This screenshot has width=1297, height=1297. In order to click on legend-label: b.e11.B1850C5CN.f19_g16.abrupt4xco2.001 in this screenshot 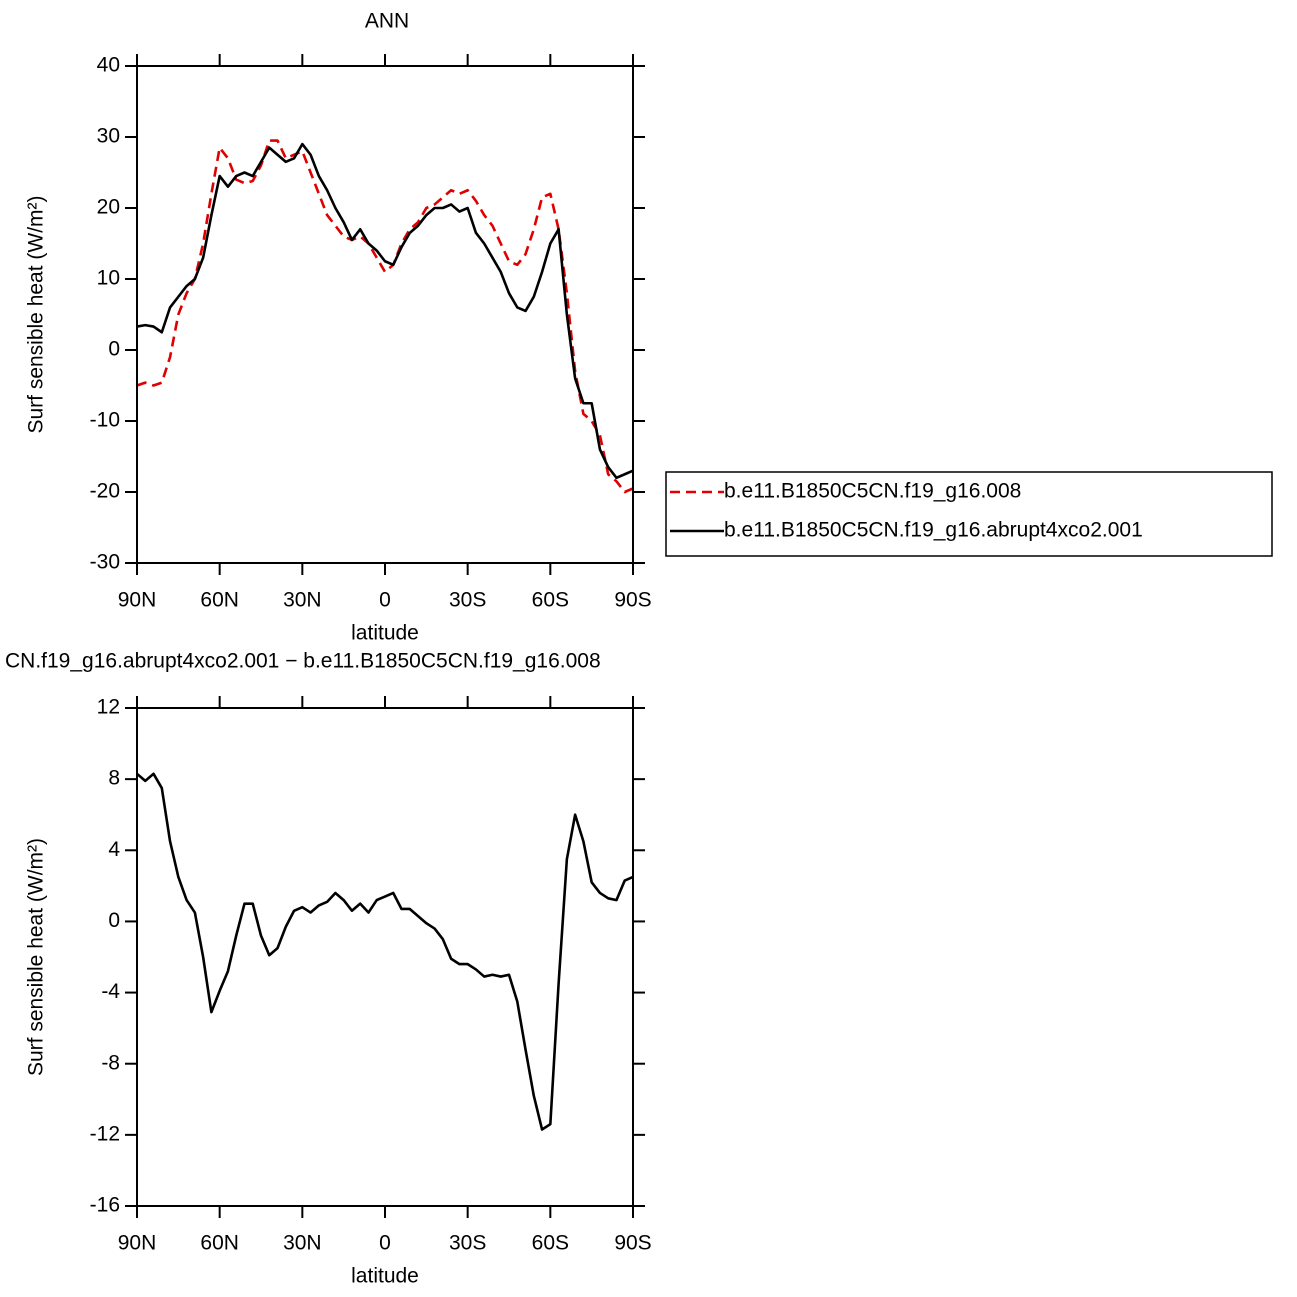, I will do `click(933, 530)`.